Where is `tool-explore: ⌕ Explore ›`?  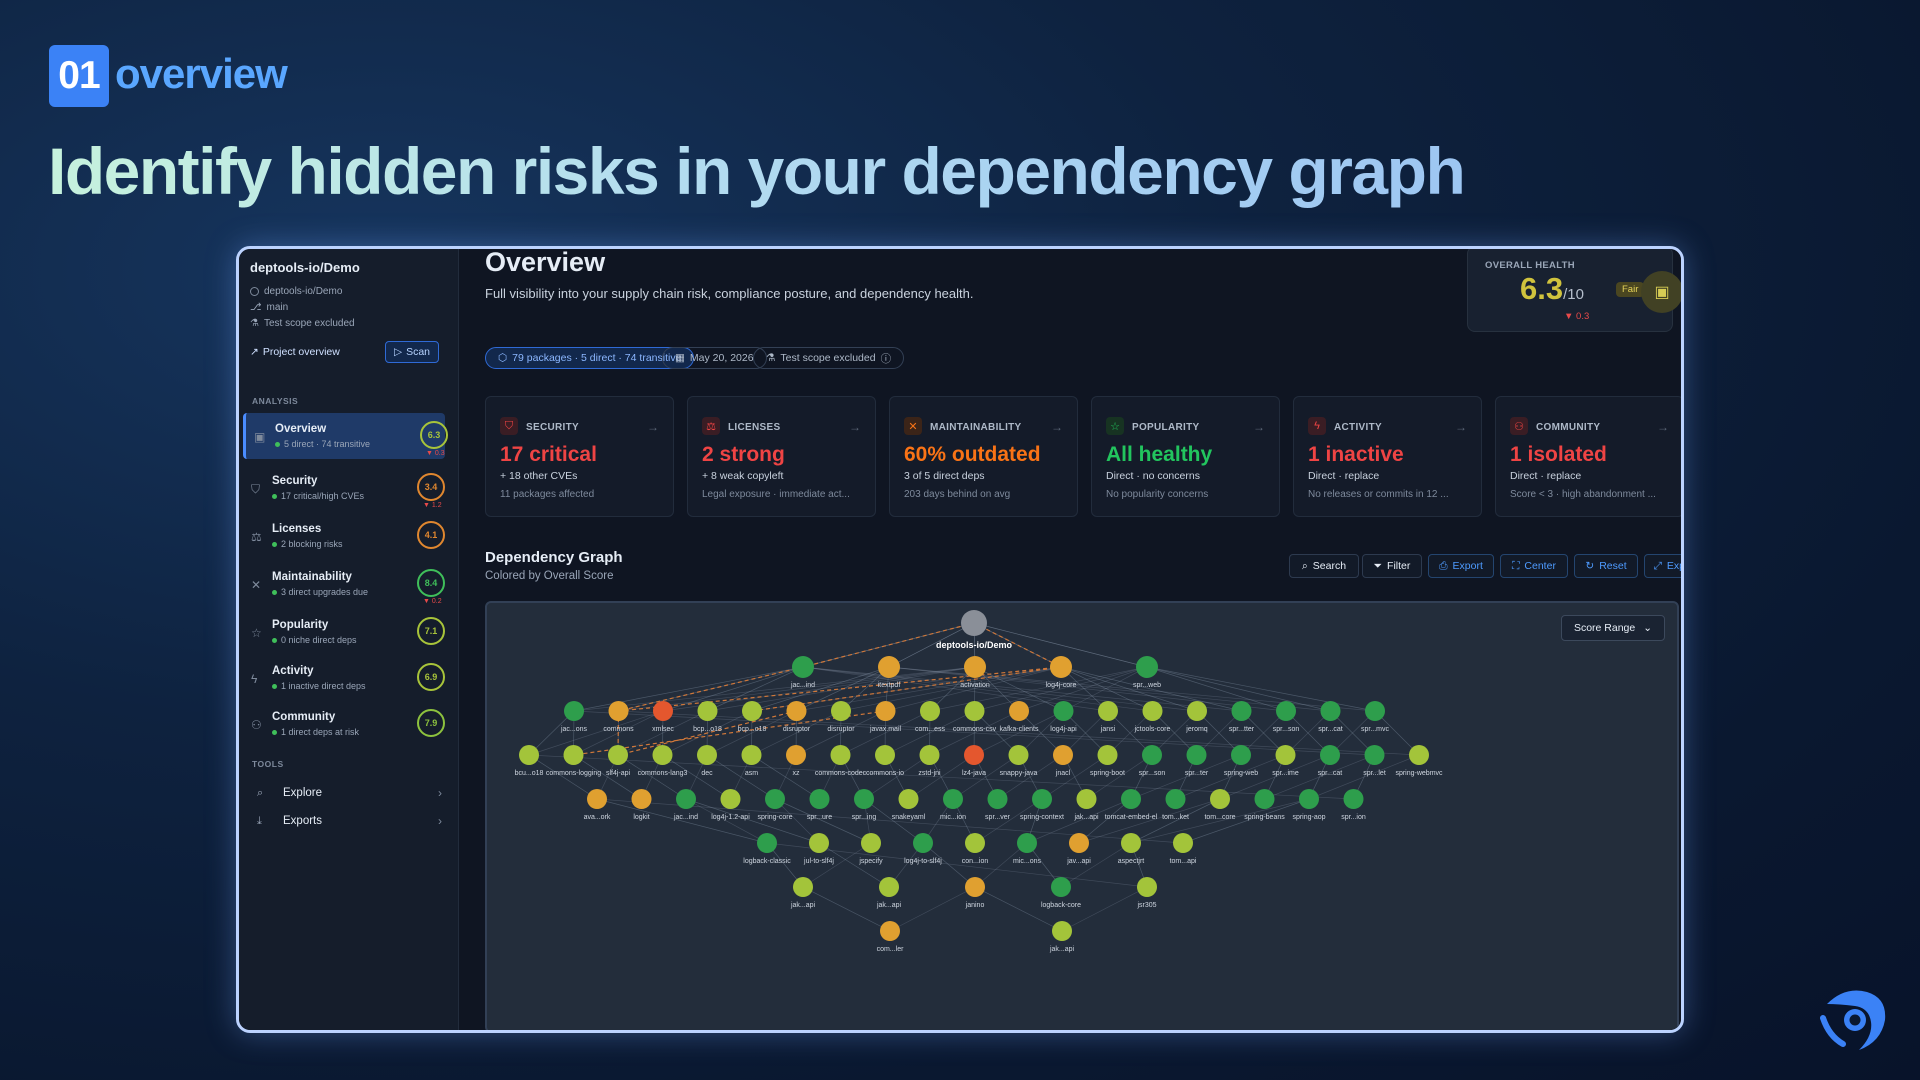
tool-explore: ⌕ Explore › is located at coordinates (349, 793).